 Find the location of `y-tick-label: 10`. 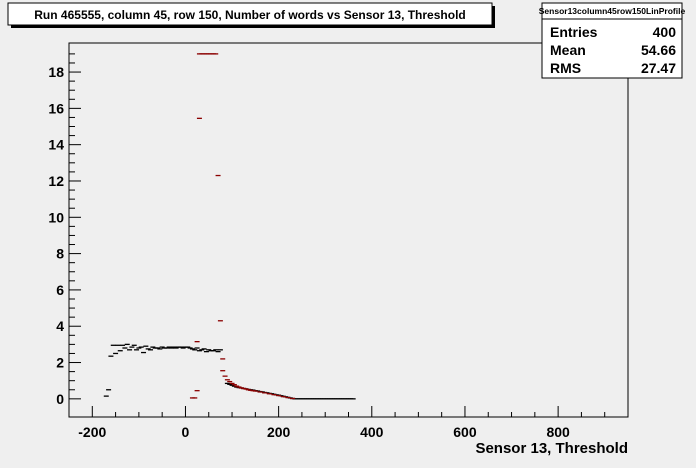

y-tick-label: 10 is located at coordinates (56, 217).